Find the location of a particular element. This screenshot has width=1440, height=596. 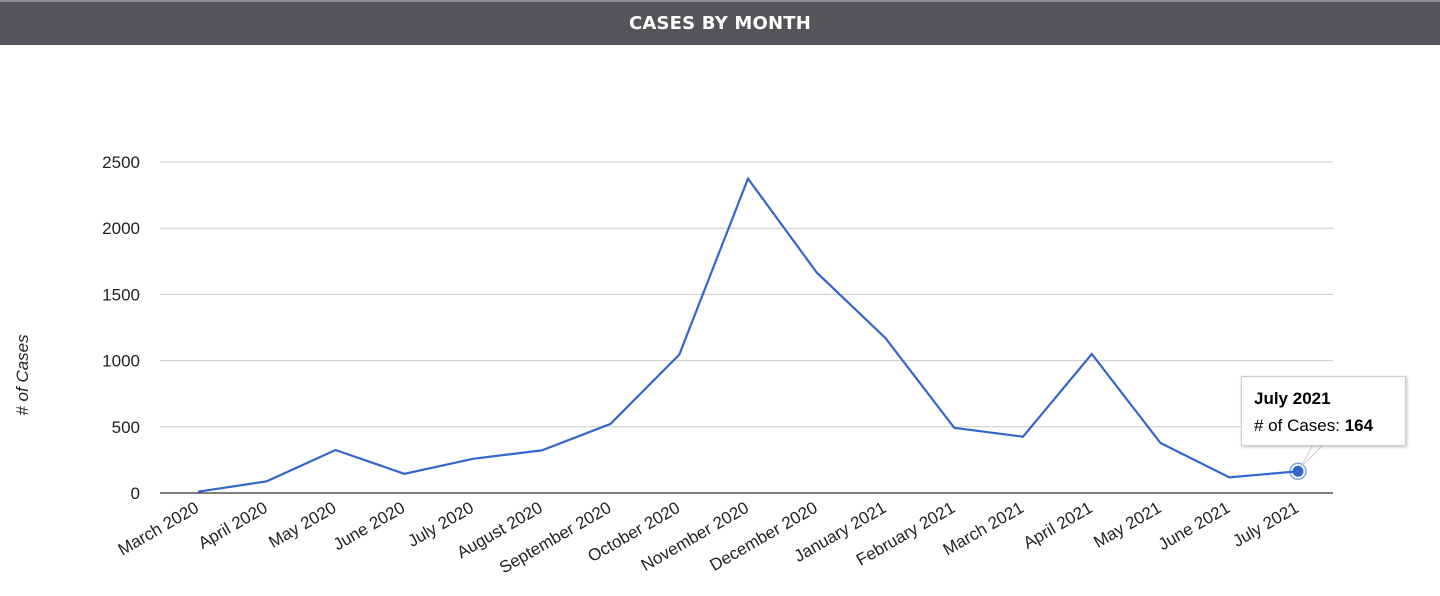

y-tick-label: 0 is located at coordinates (135, 493).